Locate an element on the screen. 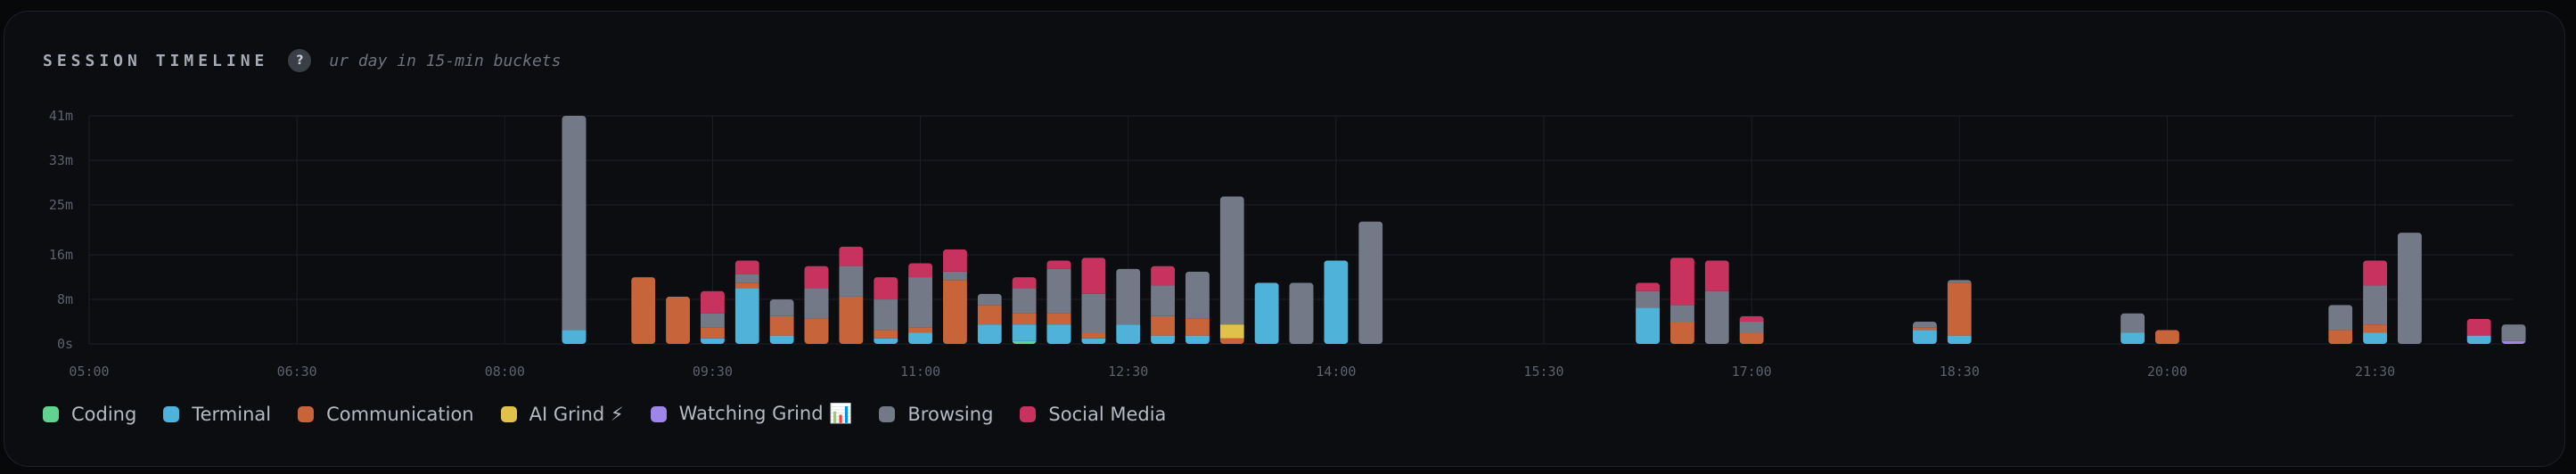  x-tick-label: 20:00 is located at coordinates (2167, 372).